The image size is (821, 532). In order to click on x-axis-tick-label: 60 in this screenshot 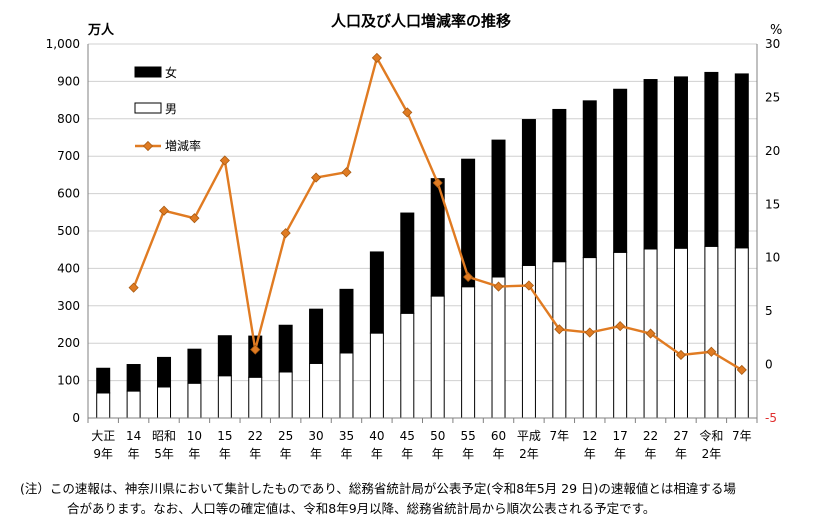, I will do `click(498, 436)`.